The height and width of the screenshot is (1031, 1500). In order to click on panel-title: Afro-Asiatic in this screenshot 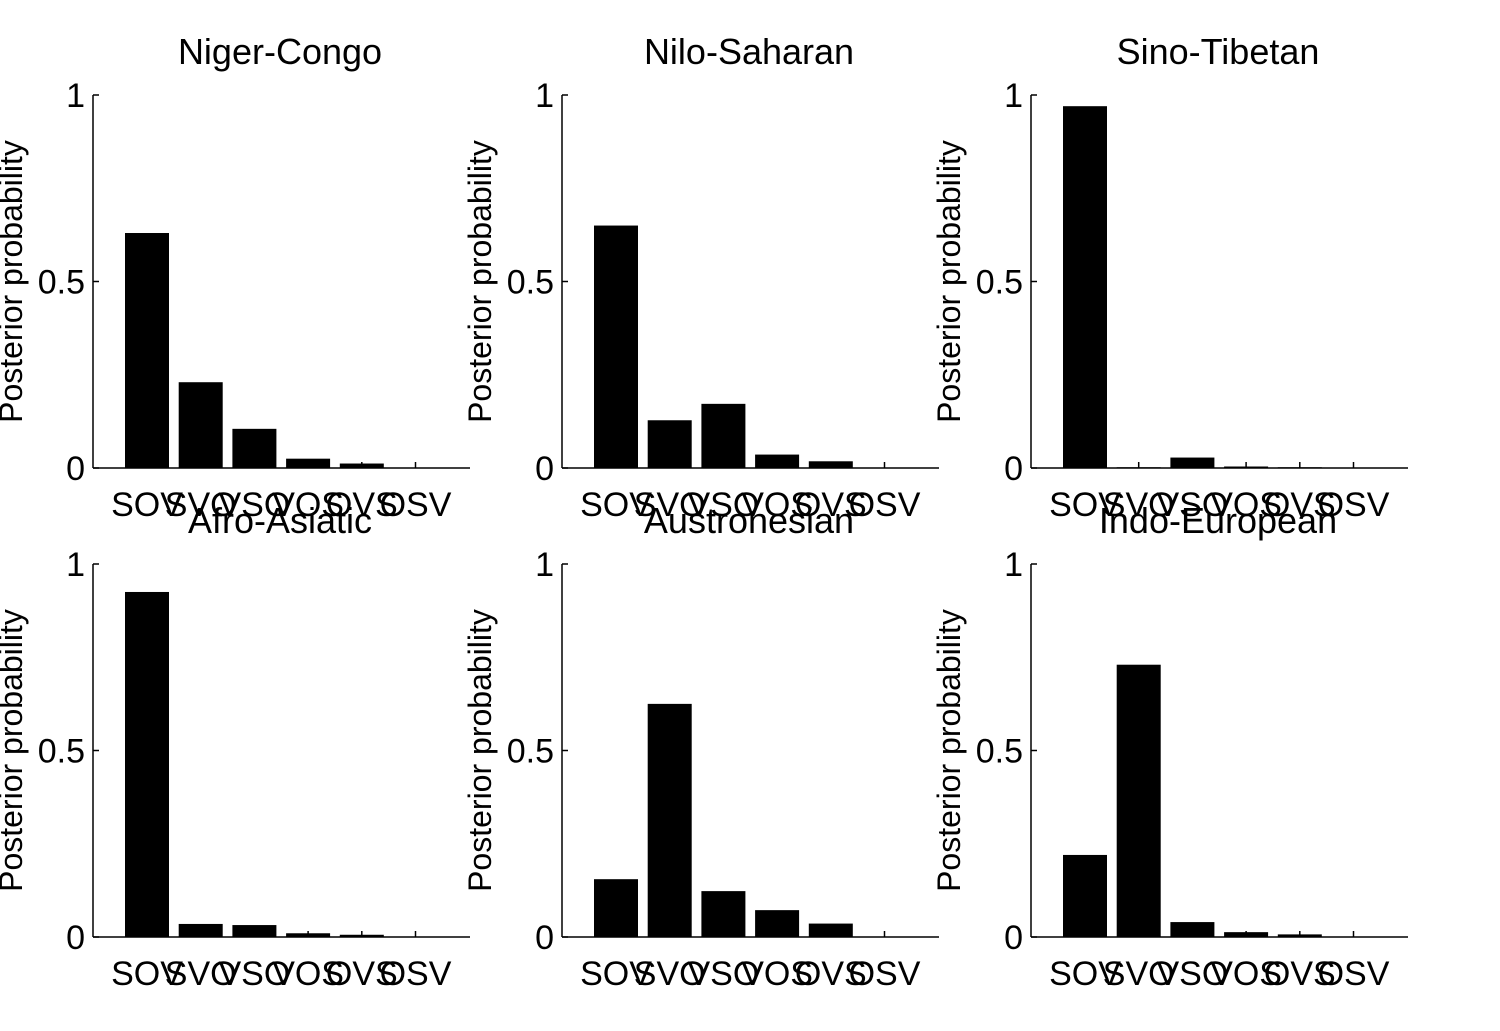, I will do `click(280, 520)`.